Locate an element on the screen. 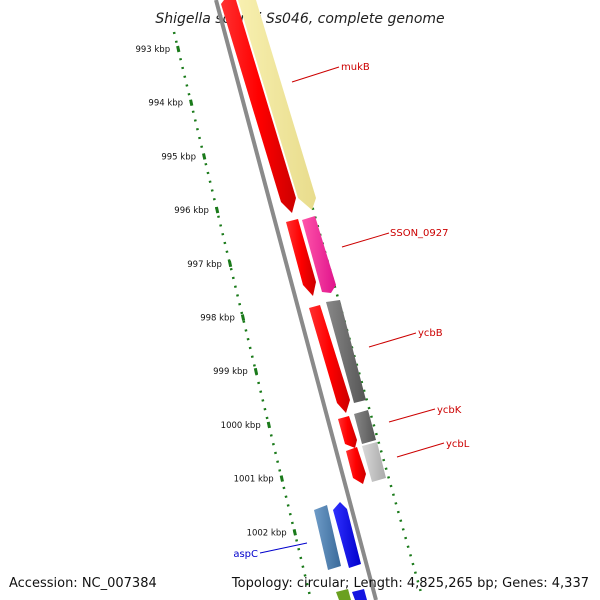 The width and height of the screenshot is (600, 600). gene-label-mukb: mukB is located at coordinates (355, 67).